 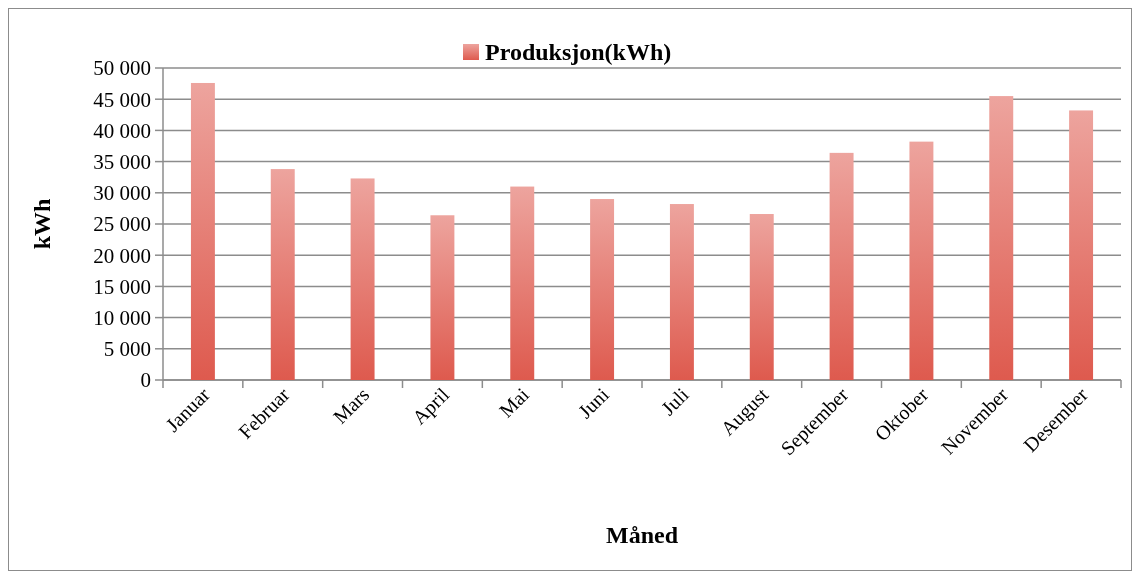 What do you see at coordinates (578, 52) in the screenshot?
I see `legend-label: Produksjon(kWh)` at bounding box center [578, 52].